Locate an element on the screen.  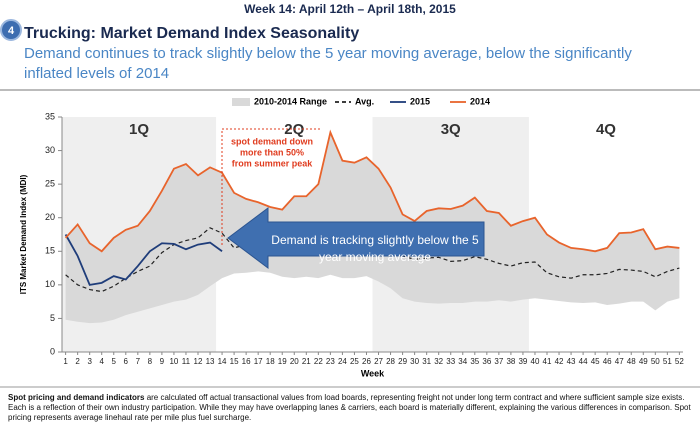
x-tick-label: 49 is located at coordinates (643, 361).